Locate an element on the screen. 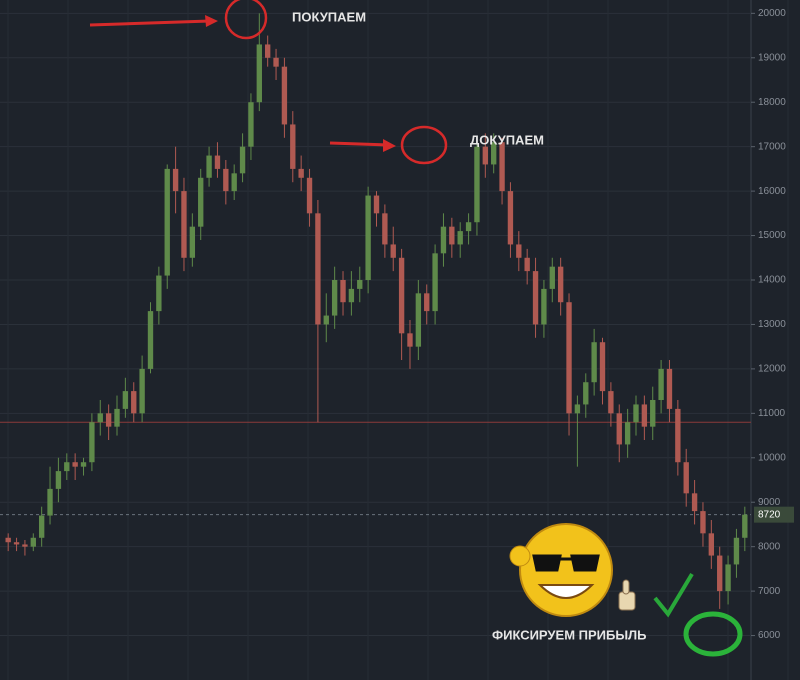  annotation-profit: ФИКСИРУЕМ ПРИБЫЛЬ is located at coordinates (617, 590).